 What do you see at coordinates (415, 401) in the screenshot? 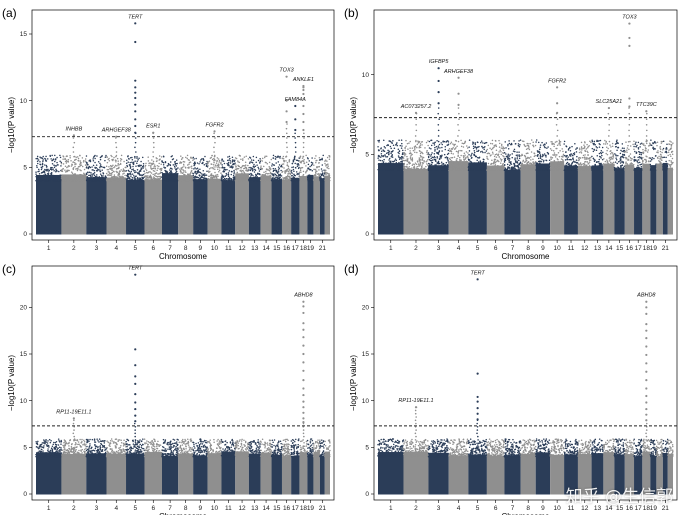
I see `gene-label: RP11-19E11.1` at bounding box center [415, 401].